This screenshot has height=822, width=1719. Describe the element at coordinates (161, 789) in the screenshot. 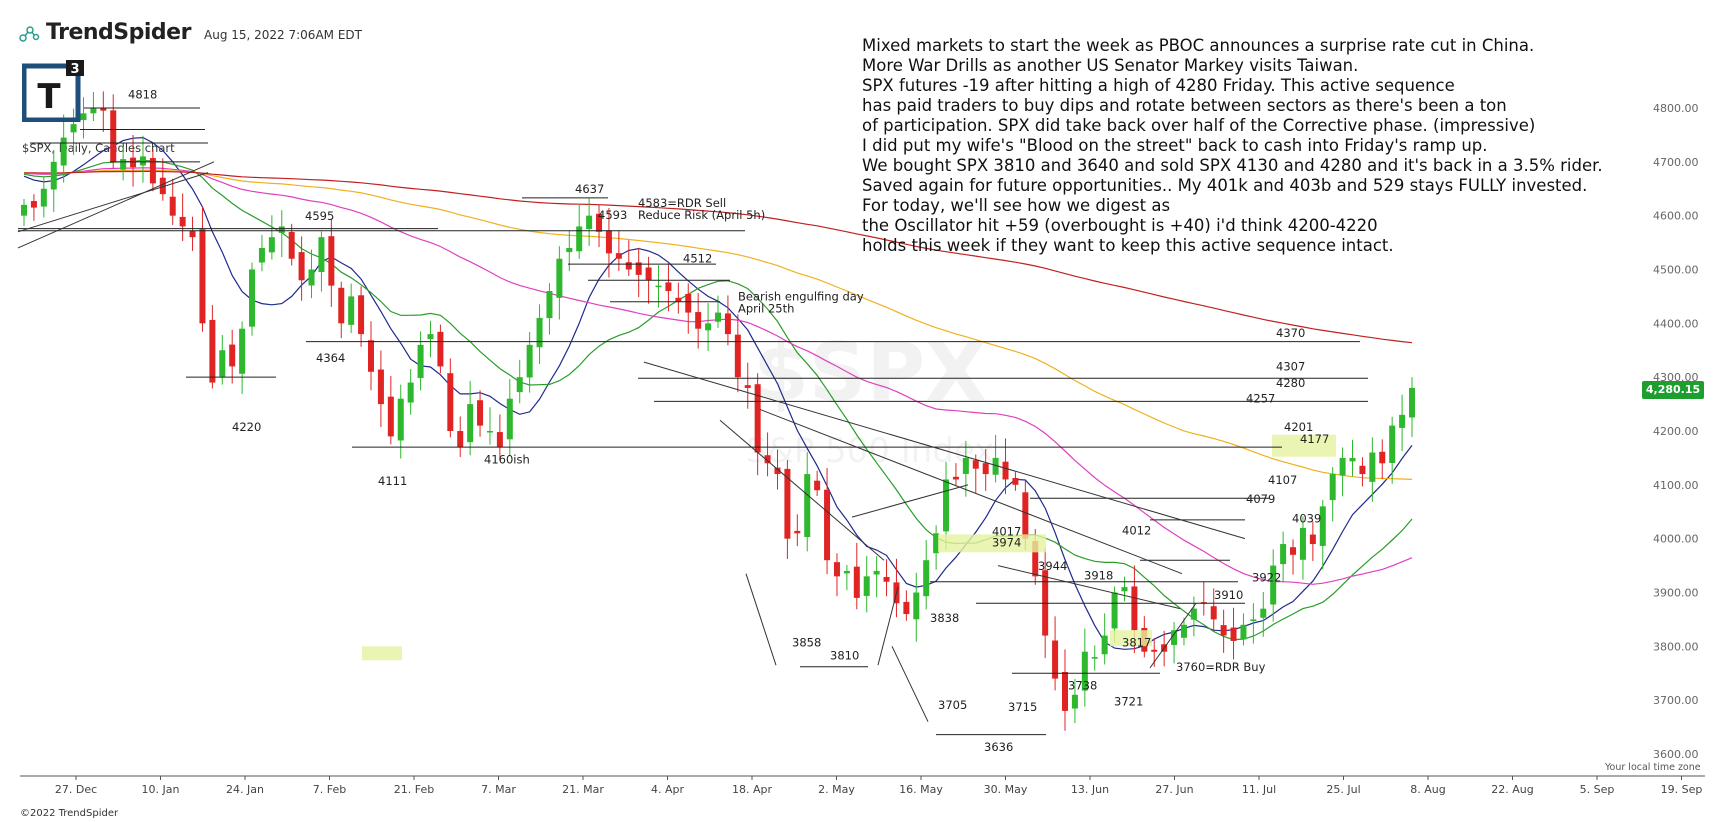

I see `x-tick-label: 10. Jan` at that location.